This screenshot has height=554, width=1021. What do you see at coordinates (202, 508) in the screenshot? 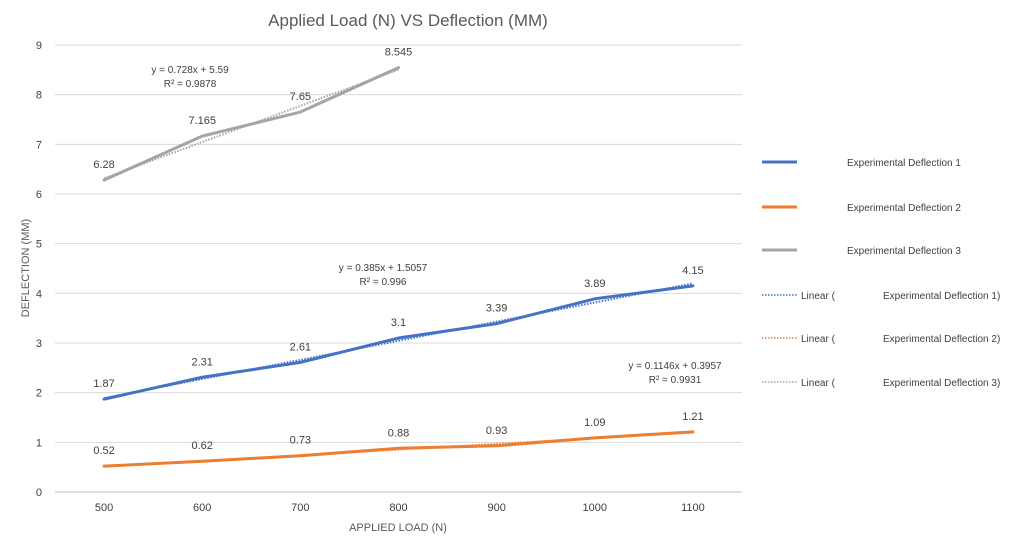
I see `x-tick-label: 600` at bounding box center [202, 508].